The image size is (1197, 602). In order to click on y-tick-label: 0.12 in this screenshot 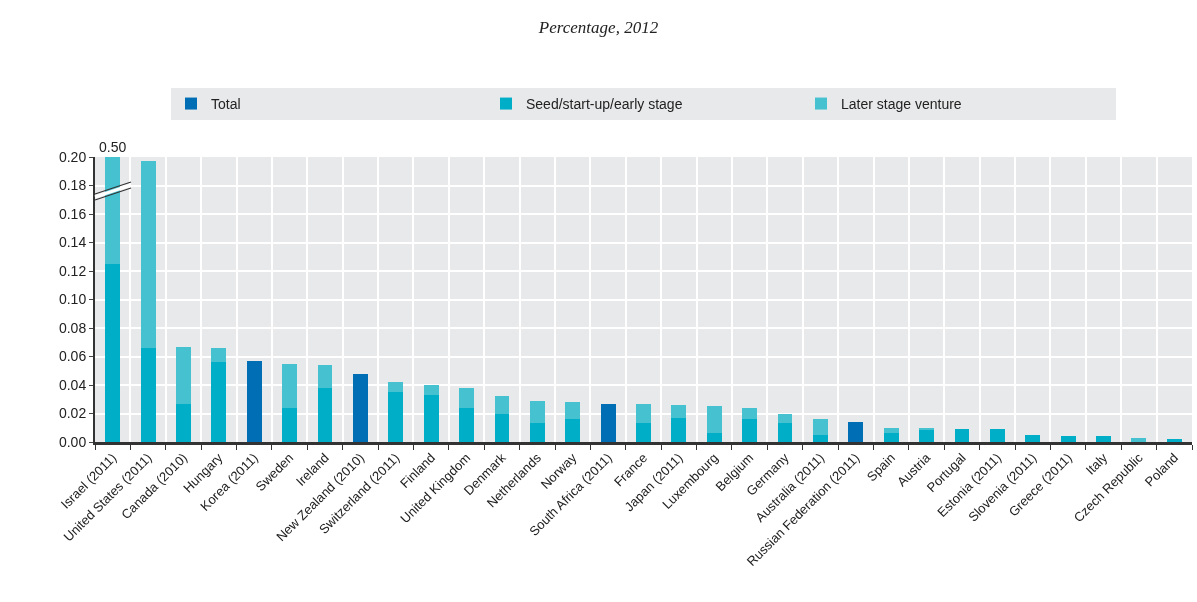, I will do `click(72, 270)`.